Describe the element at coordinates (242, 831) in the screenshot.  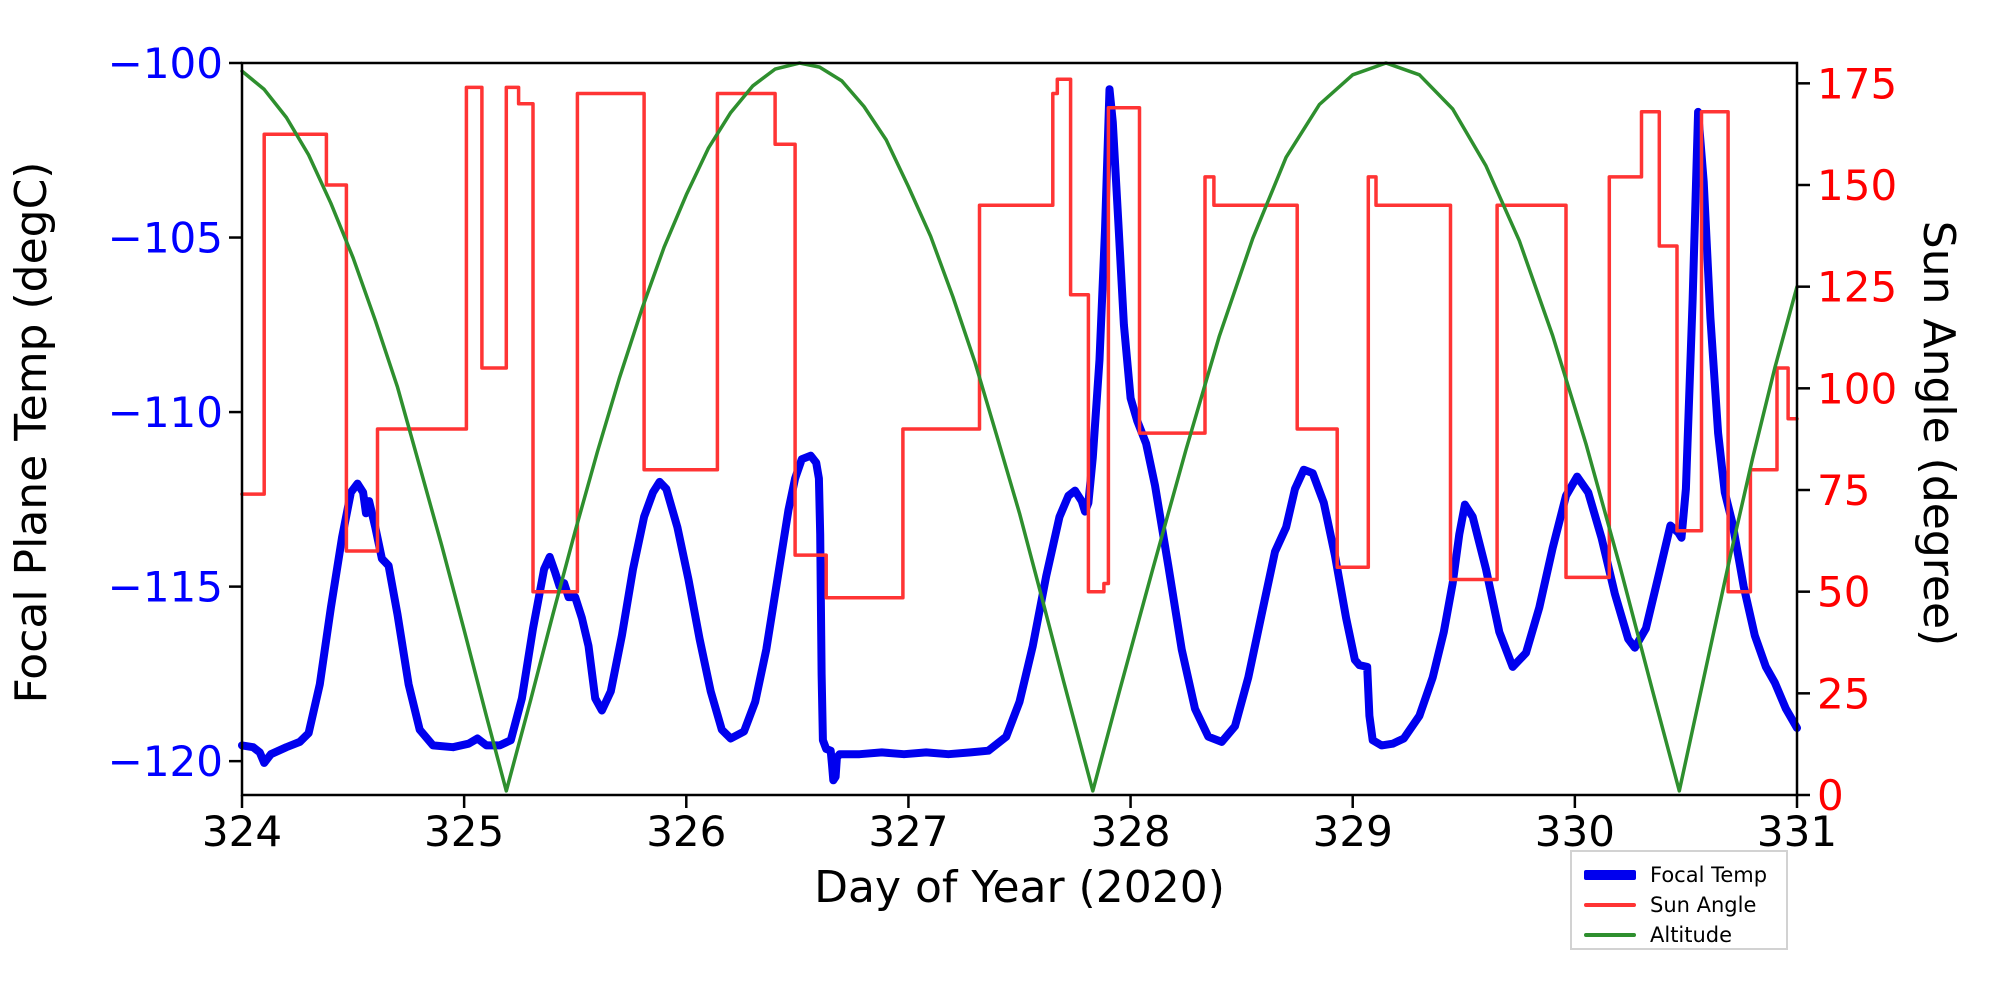
I see `x-tick-label: 324` at that location.